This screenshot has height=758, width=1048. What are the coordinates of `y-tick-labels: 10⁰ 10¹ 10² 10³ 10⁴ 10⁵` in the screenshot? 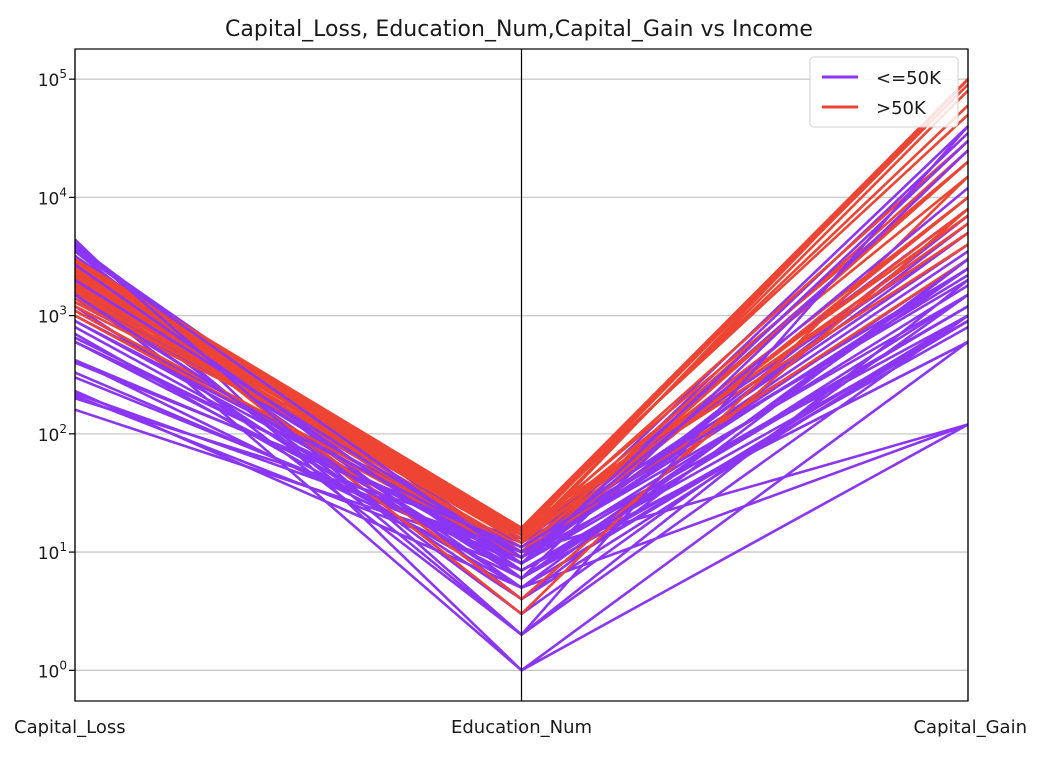 It's located at (56, 374).